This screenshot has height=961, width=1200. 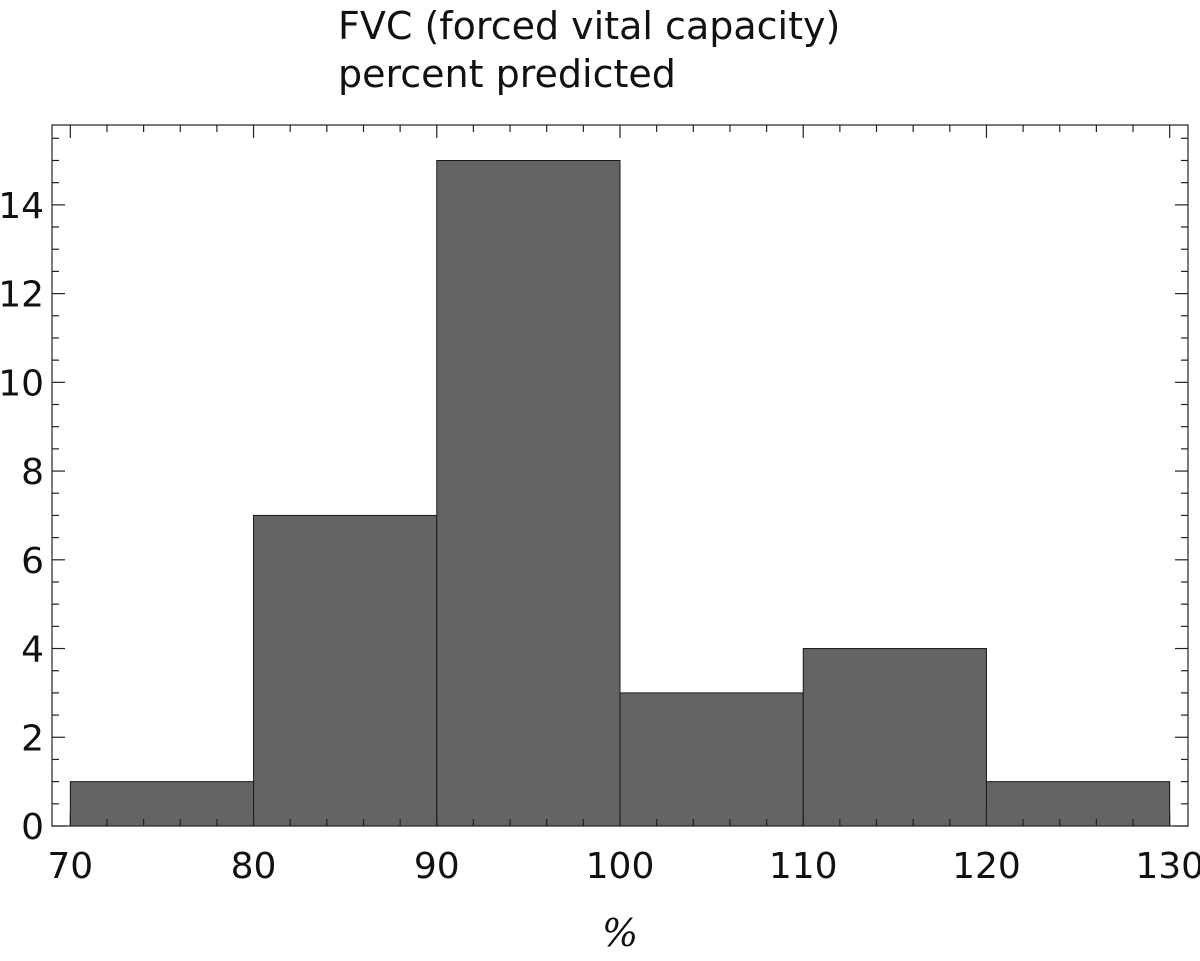 I want to click on y-tick-label-5: 10, so click(x=22, y=383).